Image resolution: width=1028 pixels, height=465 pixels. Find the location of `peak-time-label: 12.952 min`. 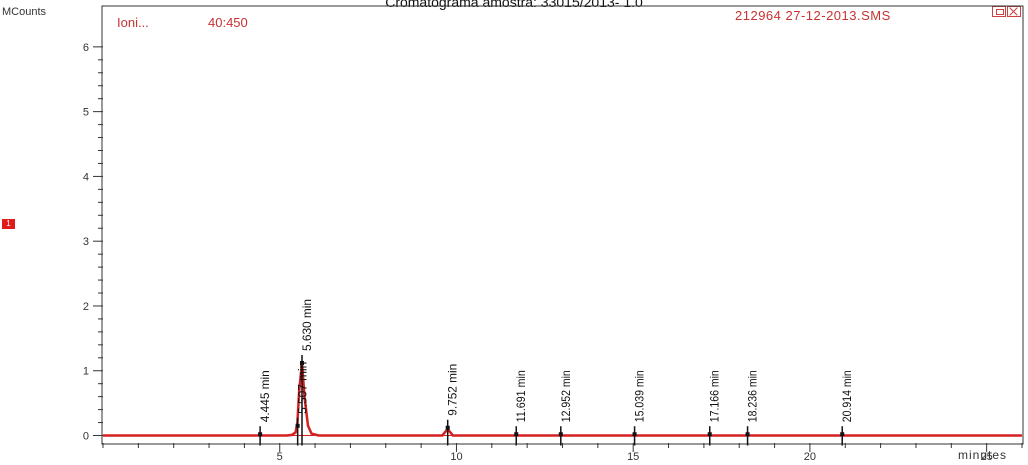

peak-time-label: 12.952 min is located at coordinates (566, 396).